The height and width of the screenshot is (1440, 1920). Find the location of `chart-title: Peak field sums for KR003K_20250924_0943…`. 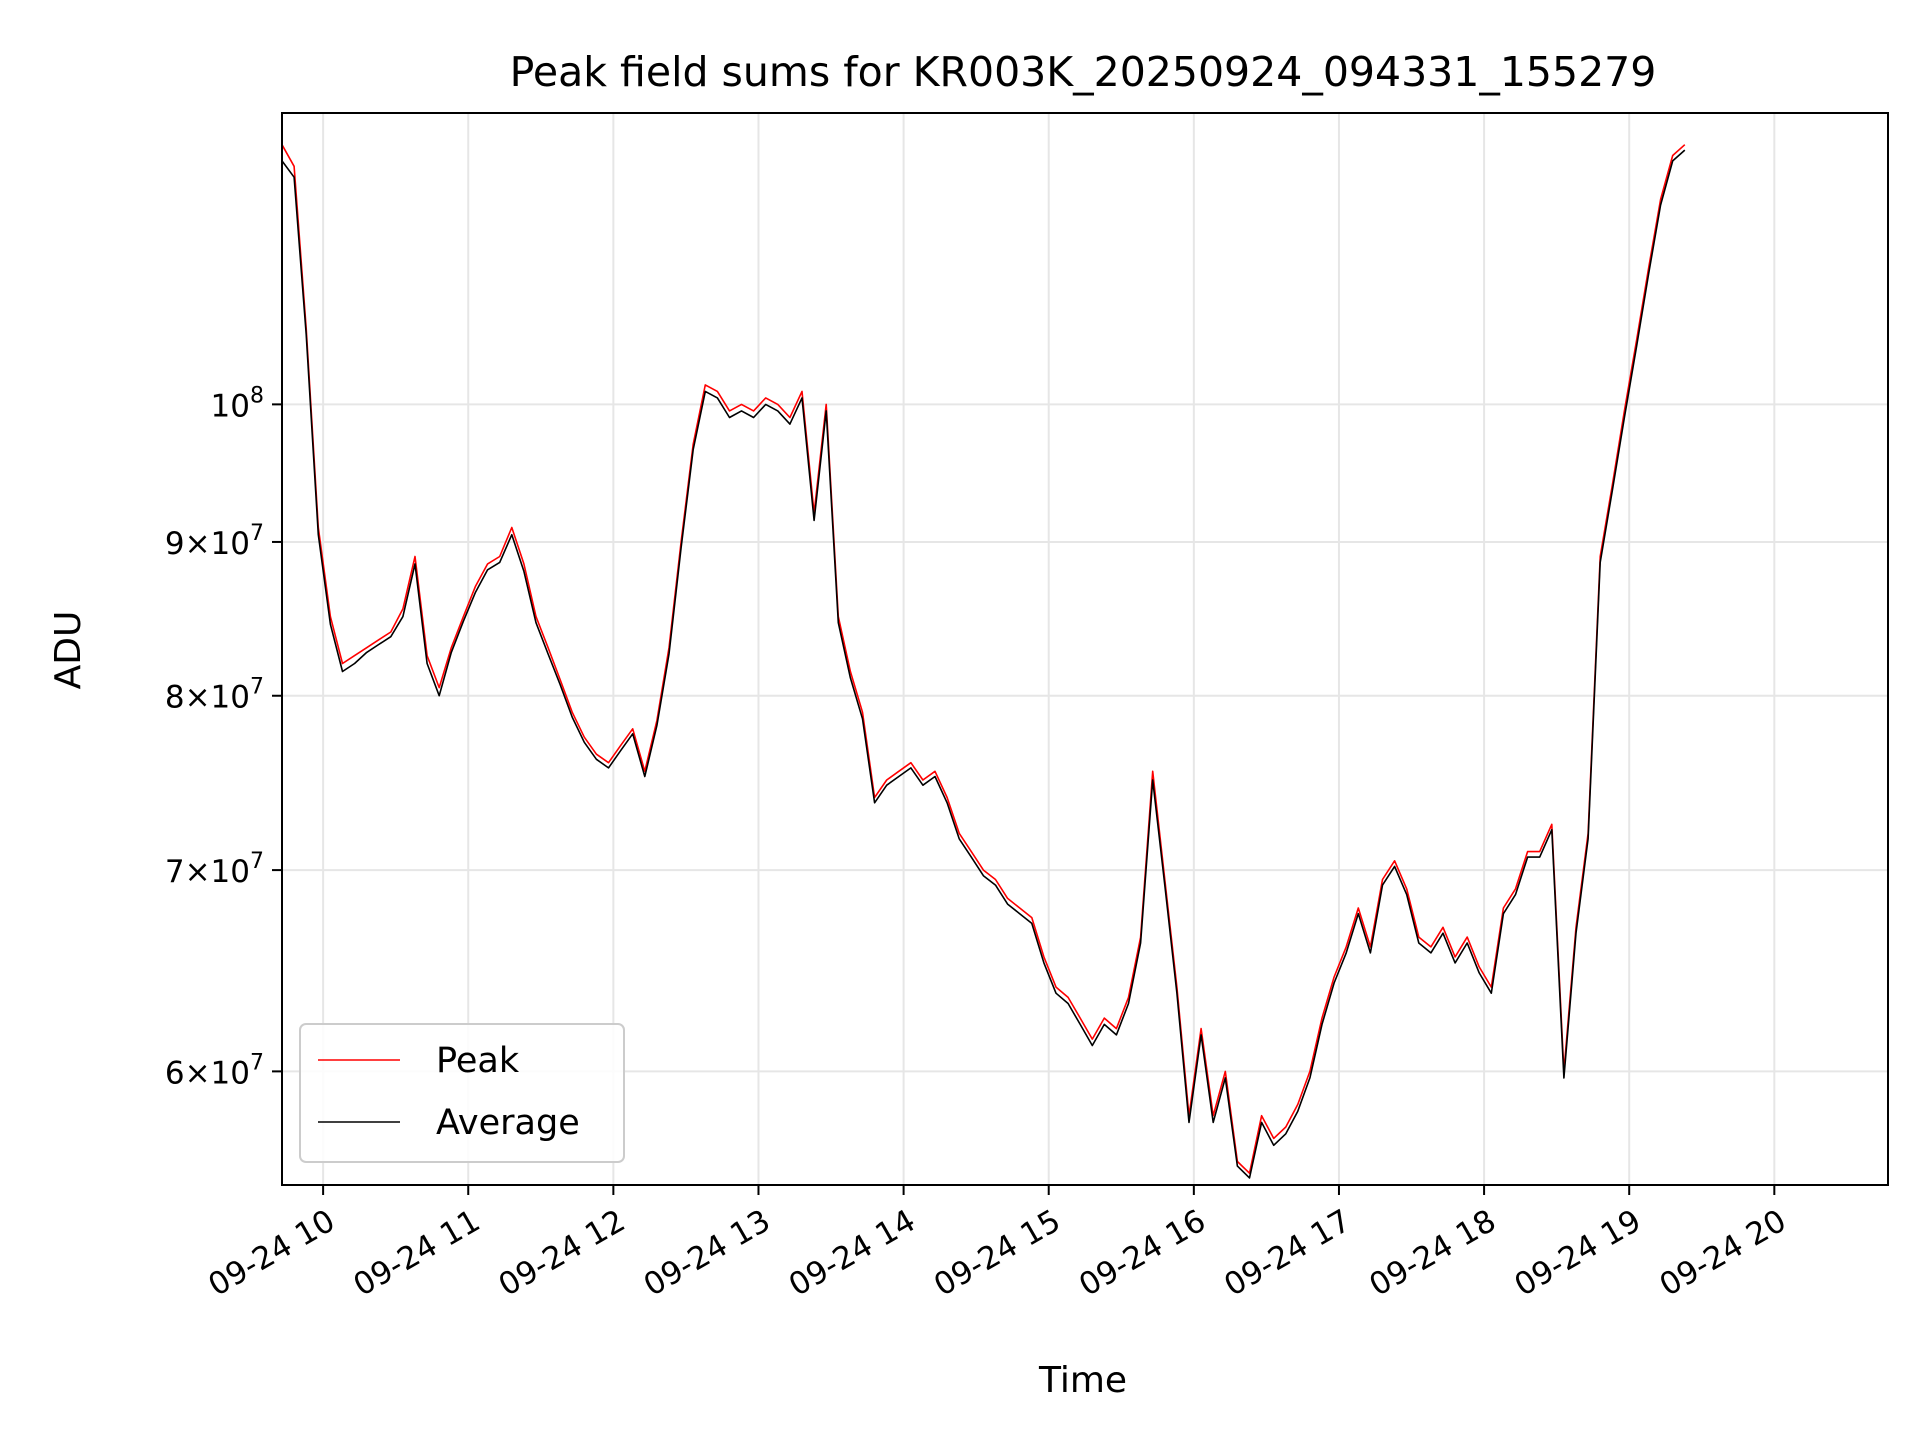

chart-title: Peak field sums for KR003K_20250924_0943… is located at coordinates (1083, 72).